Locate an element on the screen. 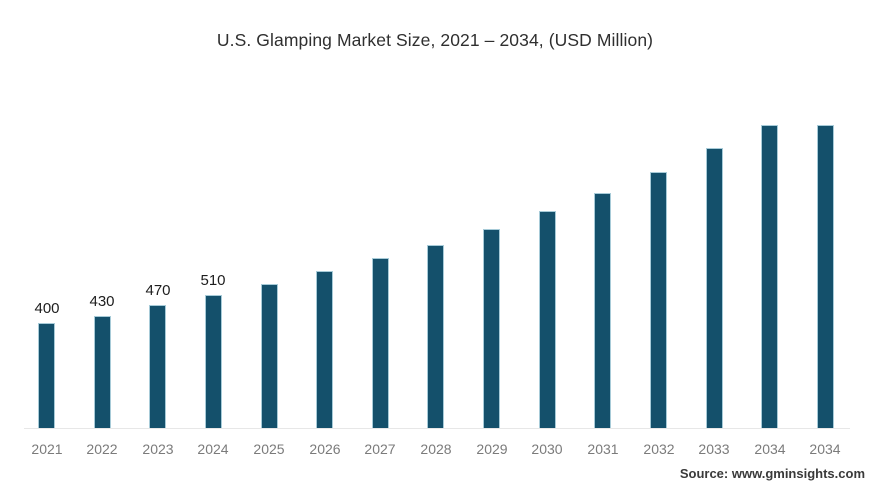 Image resolution: width=870 pixels, height=486 pixels. x-axis-label: 2031 is located at coordinates (603, 449).